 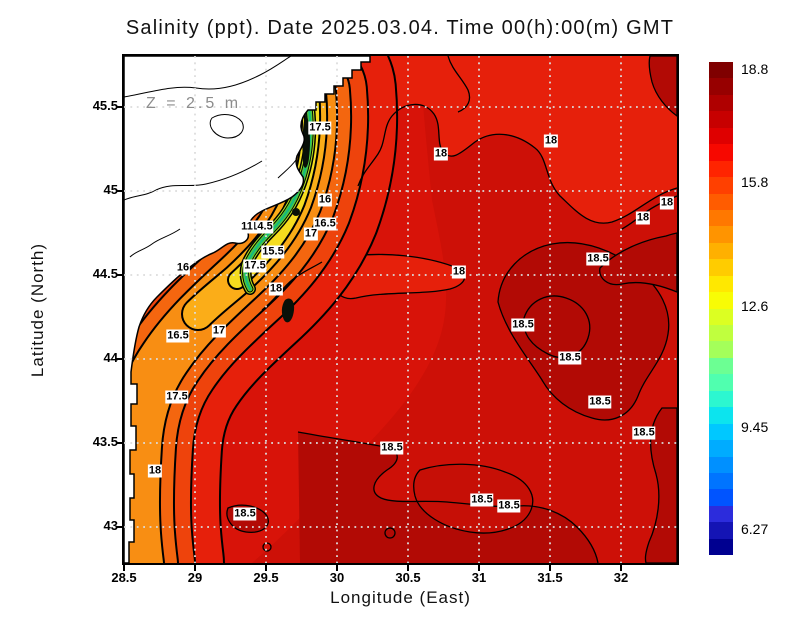 What do you see at coordinates (550, 577) in the screenshot?
I see `x-tick-label: 31.5` at bounding box center [550, 577].